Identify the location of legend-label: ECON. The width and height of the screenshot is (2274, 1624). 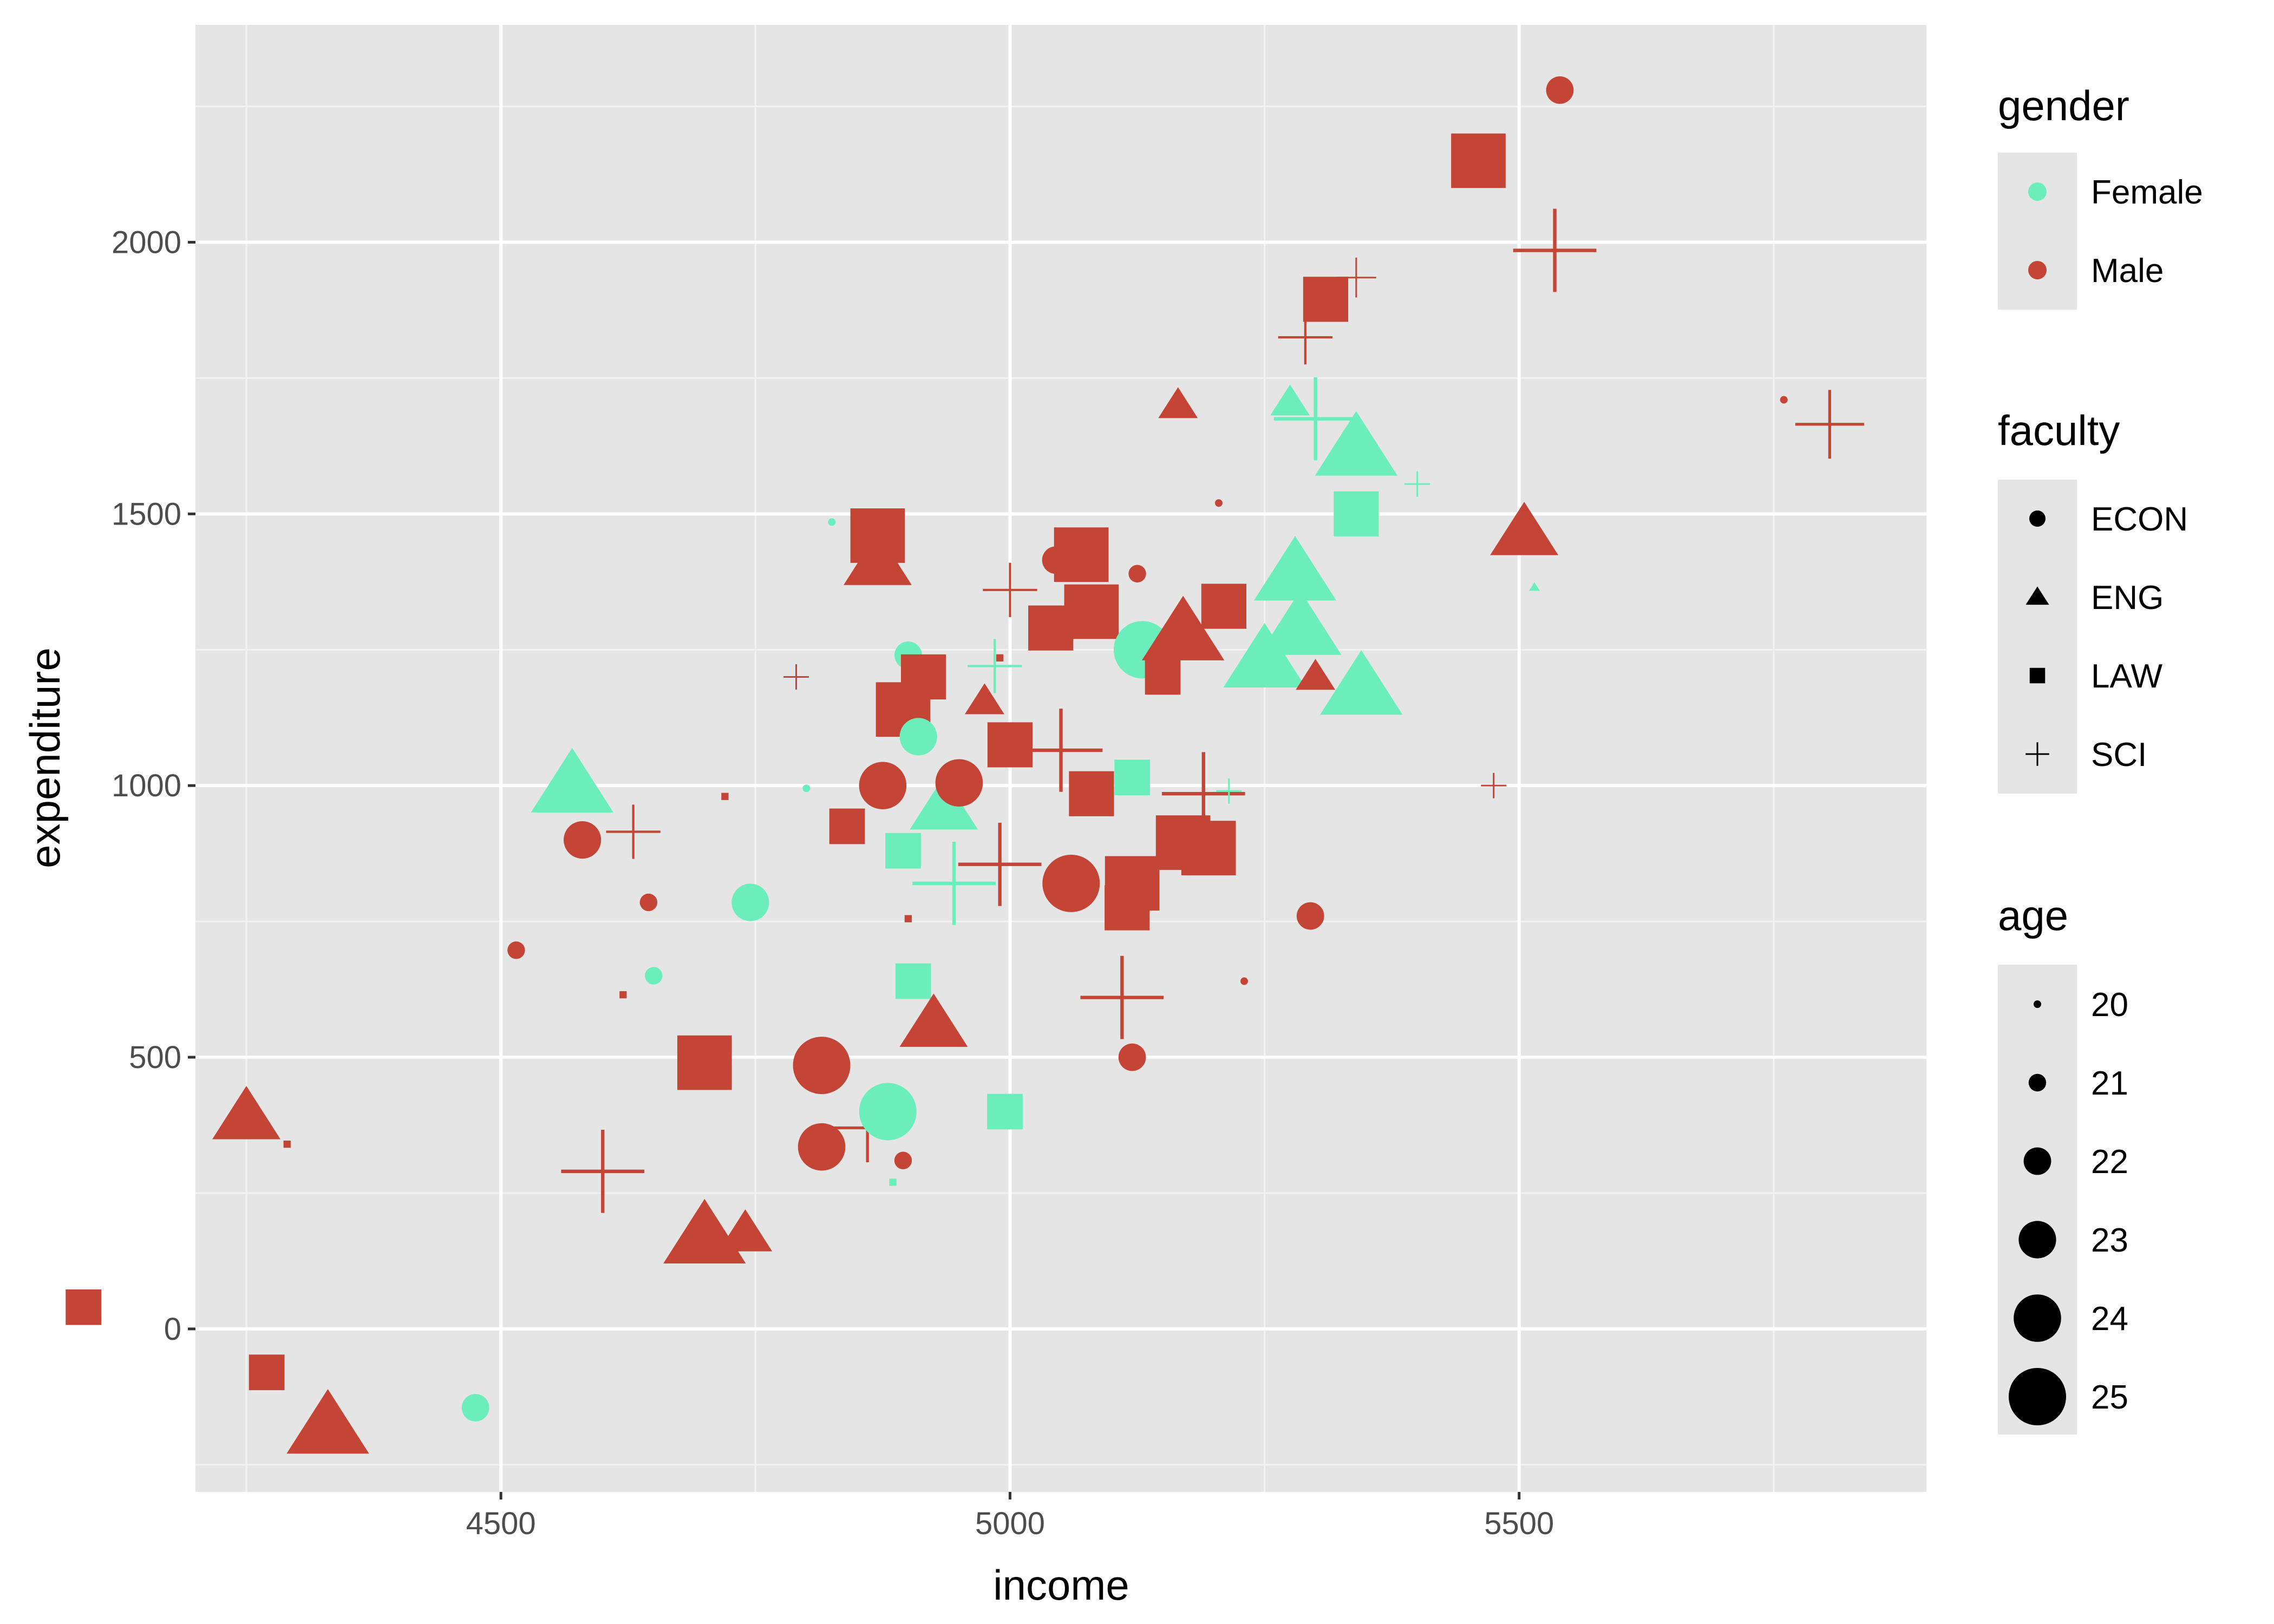
(2140, 519).